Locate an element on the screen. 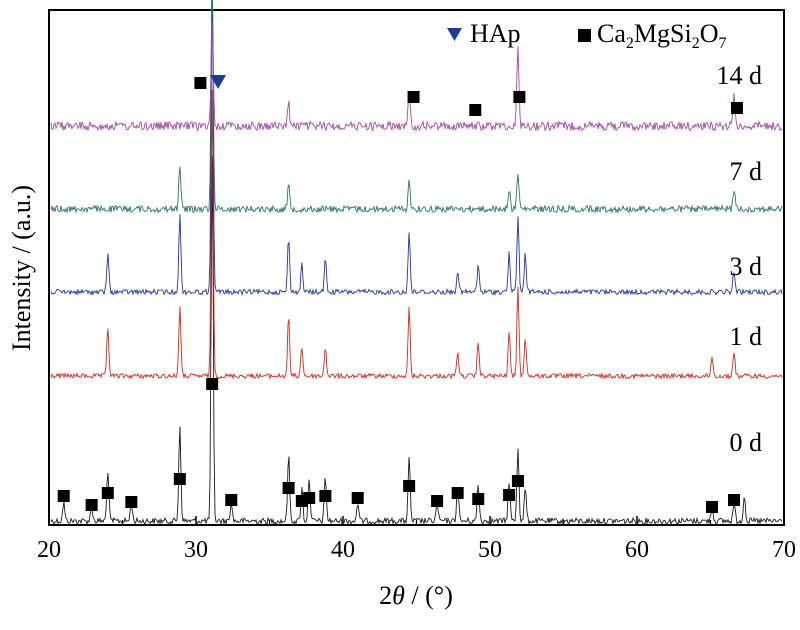 This screenshot has width=800, height=630. series-label-1d: 1 d is located at coordinates (746, 336).